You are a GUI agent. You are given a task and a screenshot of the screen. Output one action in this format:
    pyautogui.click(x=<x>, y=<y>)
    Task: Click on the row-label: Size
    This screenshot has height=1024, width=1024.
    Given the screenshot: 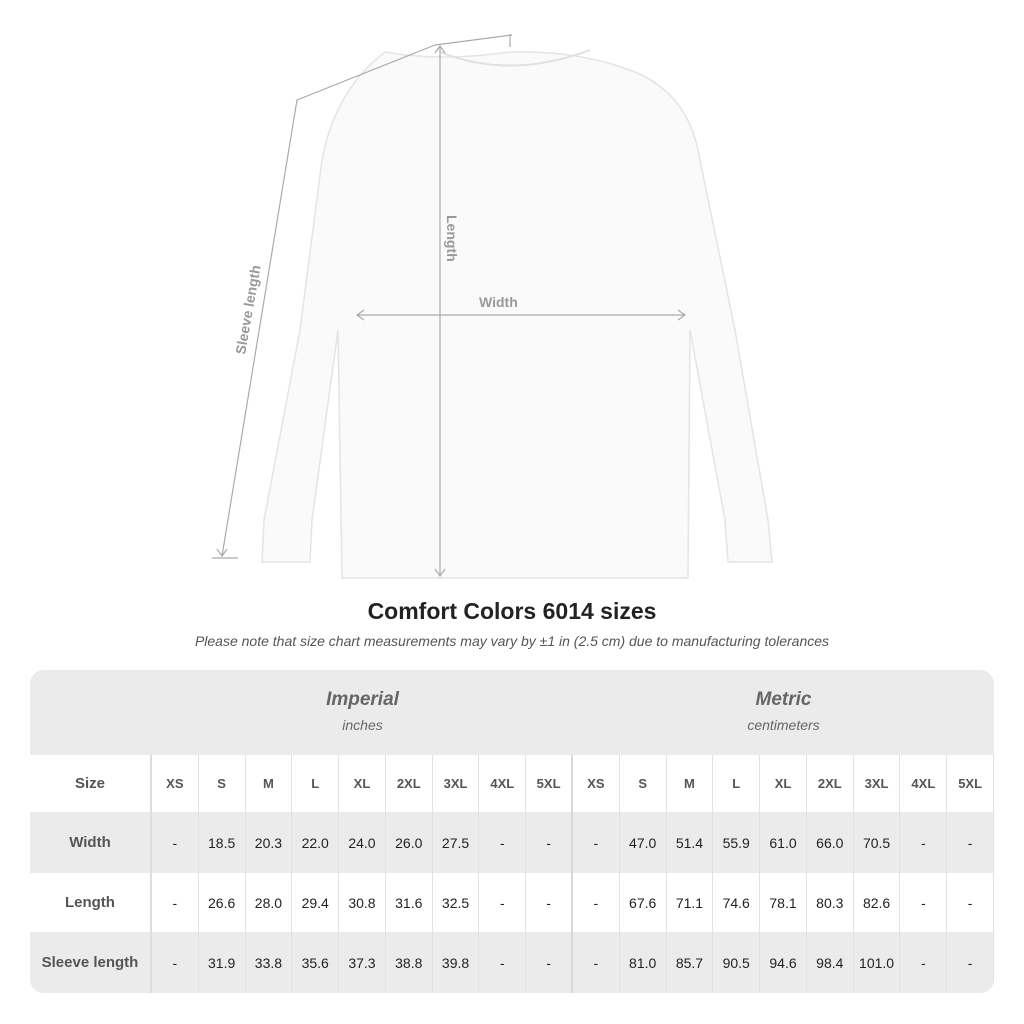 What is the action you would take?
    pyautogui.click(x=91, y=783)
    